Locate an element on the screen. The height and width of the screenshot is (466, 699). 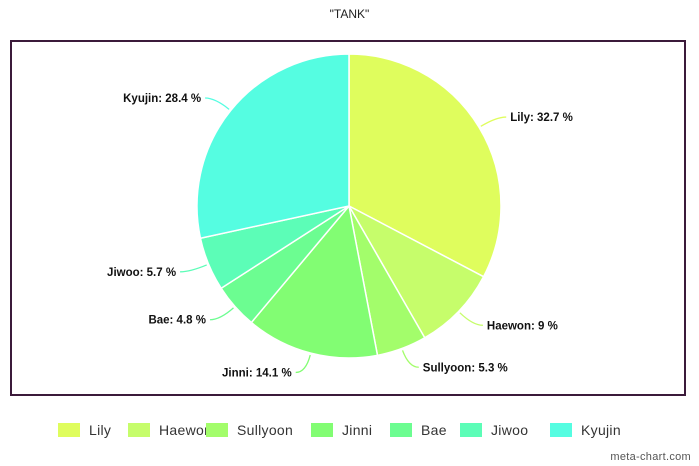
legend-swatch-sullyoon is located at coordinates (217, 430).